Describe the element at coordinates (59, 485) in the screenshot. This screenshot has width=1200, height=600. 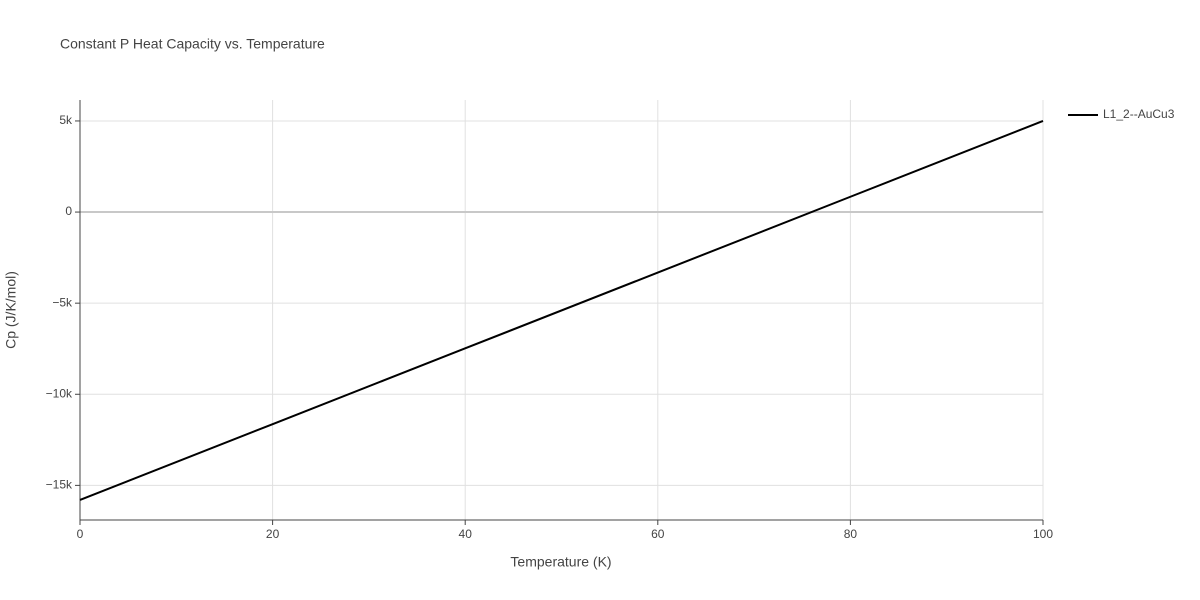
I see `y-tick-label: −15k` at that location.